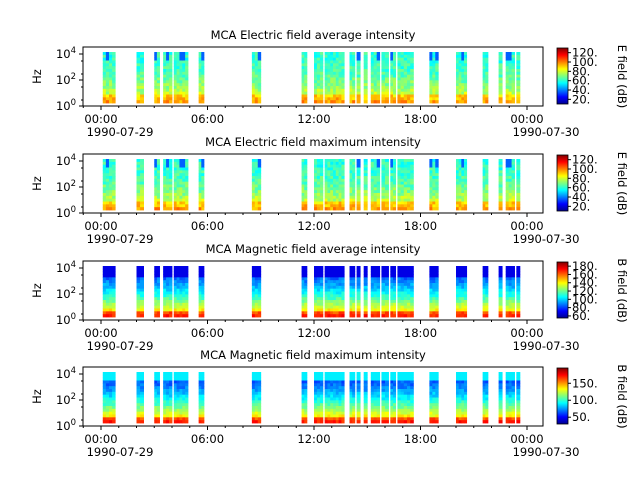 This screenshot has height=480, width=640. What do you see at coordinates (420, 119) in the screenshot?
I see `x-tick-label: 18:00` at bounding box center [420, 119].